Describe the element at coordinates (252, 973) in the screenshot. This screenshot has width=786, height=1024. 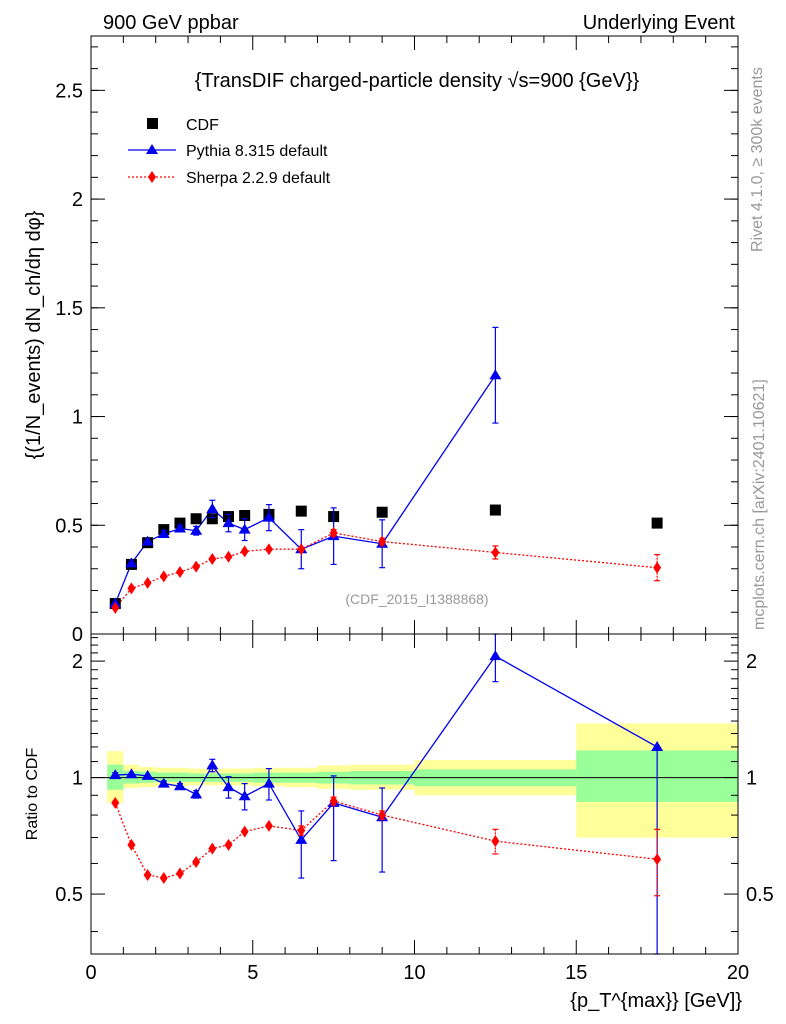
I see `x-tick-label: 5` at that location.